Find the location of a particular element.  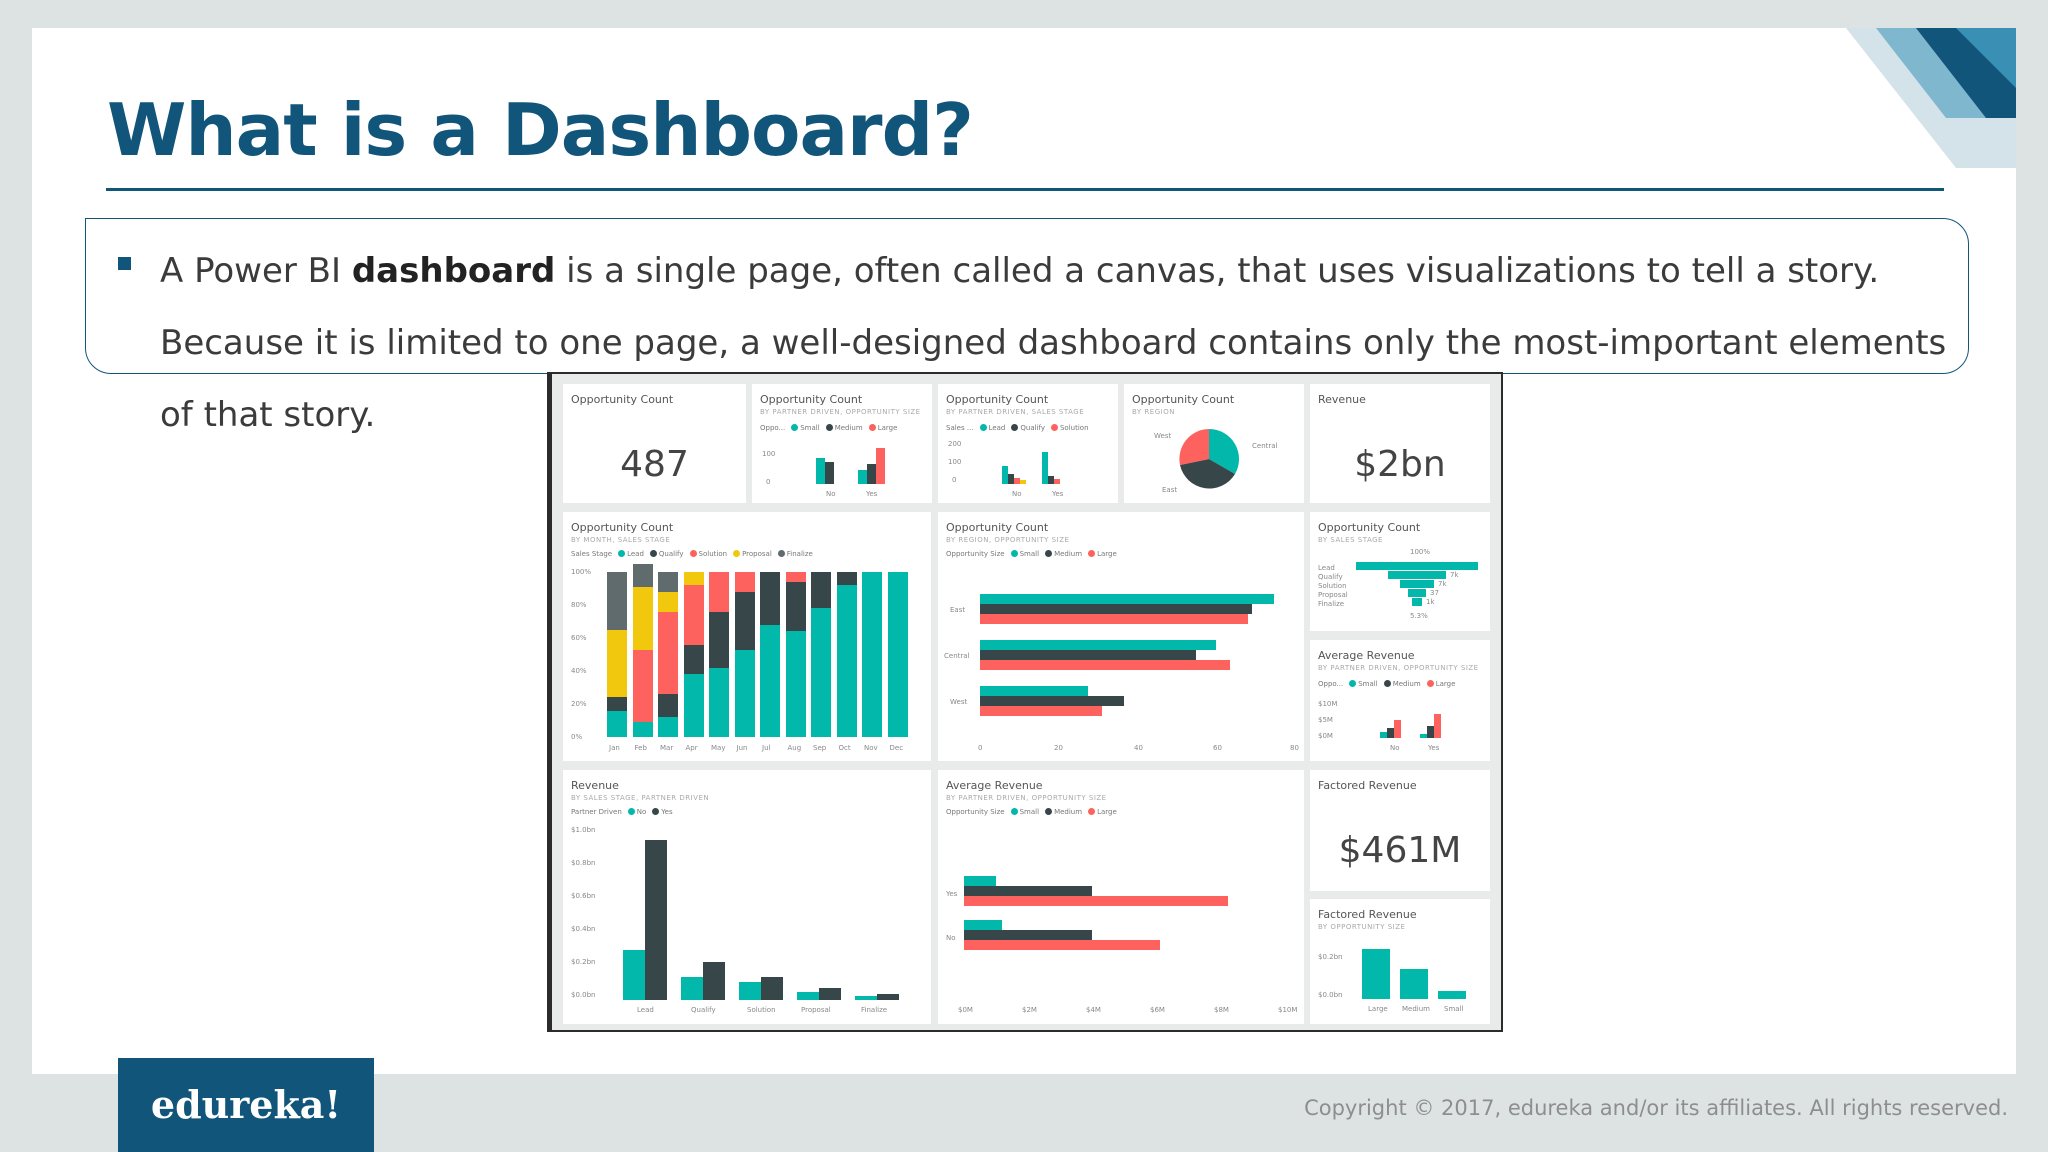

x-tick: 80 is located at coordinates (1294, 748).